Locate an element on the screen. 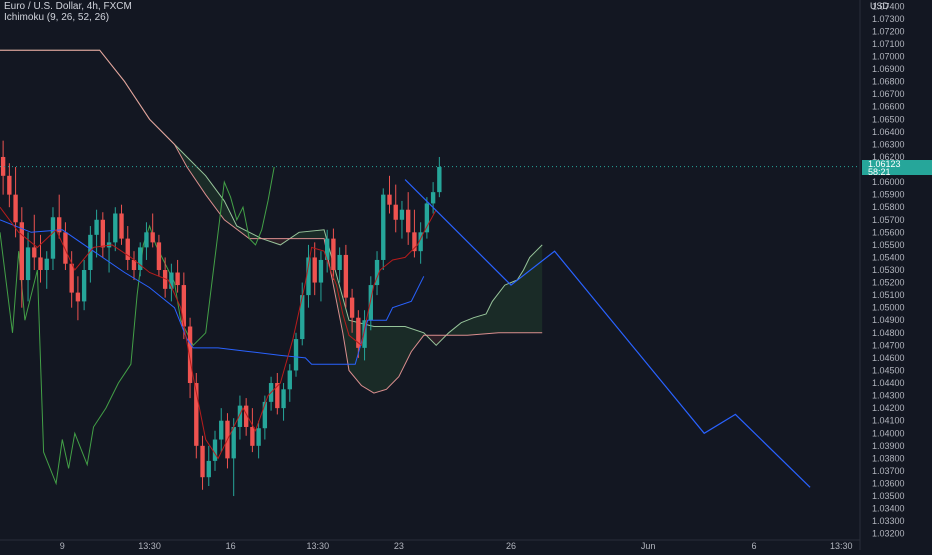  price-tick-label: 1.03600 is located at coordinates (888, 483).